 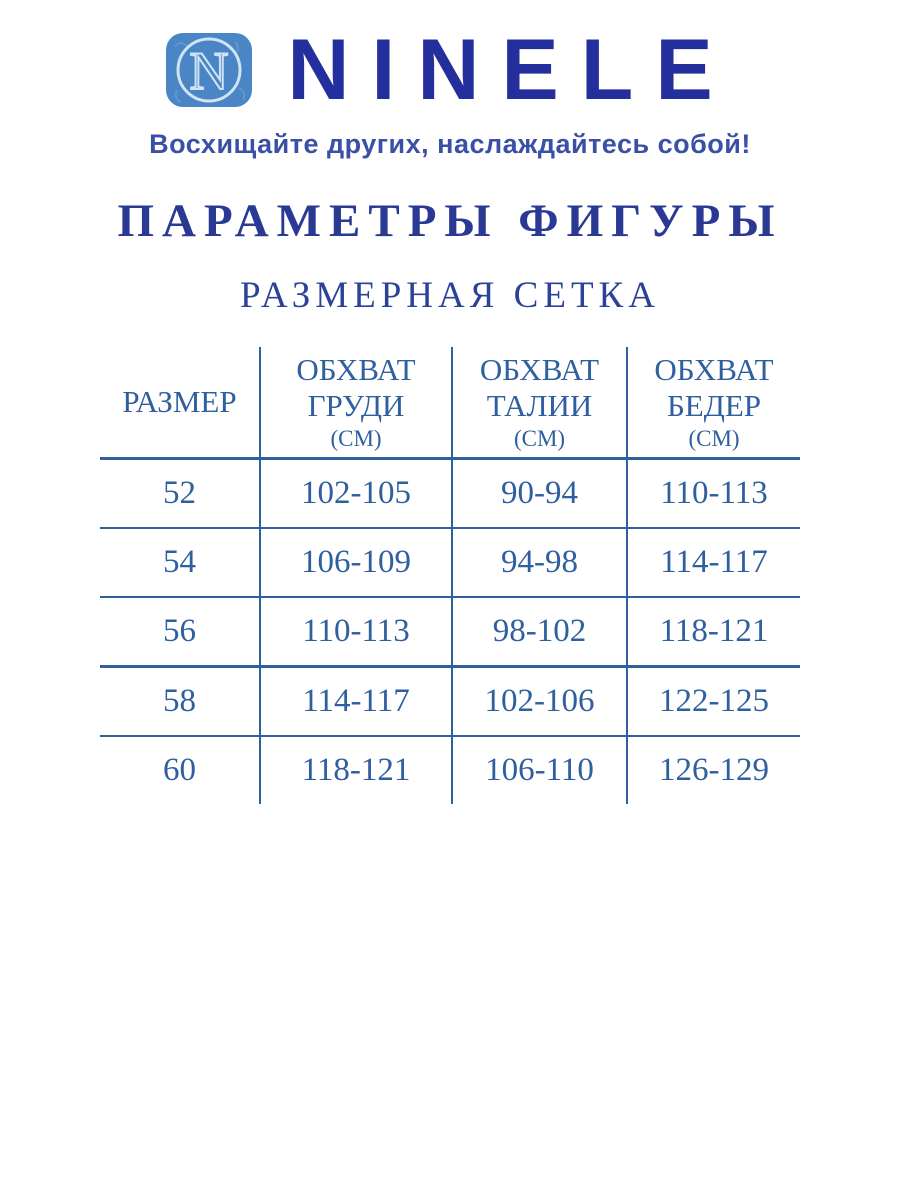 I want to click on table-row: 54 106-109 94-98 114-117, so click(x=450, y=563).